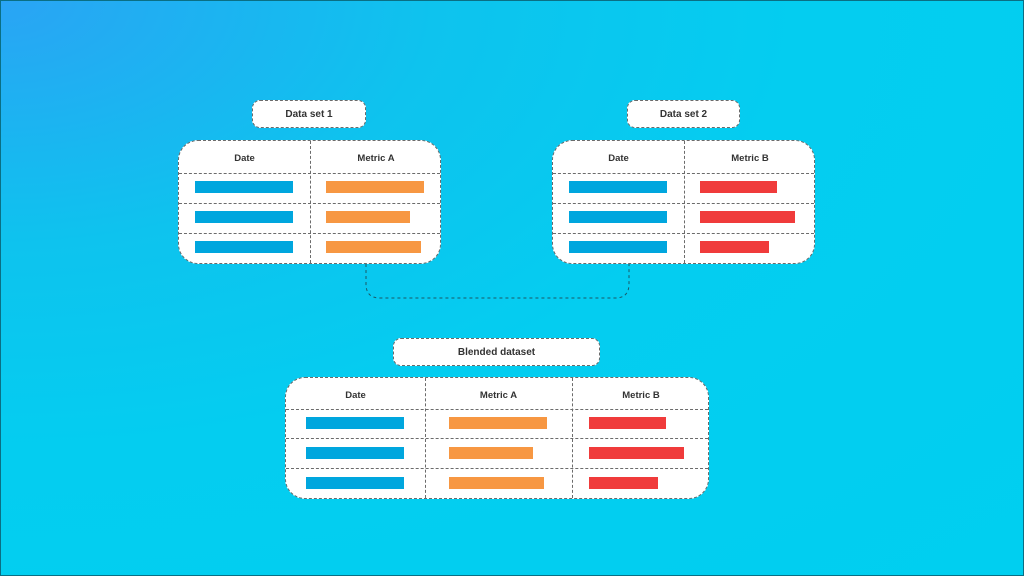 This screenshot has height=576, width=1024. I want to click on dataset1-header-date: Date, so click(244, 158).